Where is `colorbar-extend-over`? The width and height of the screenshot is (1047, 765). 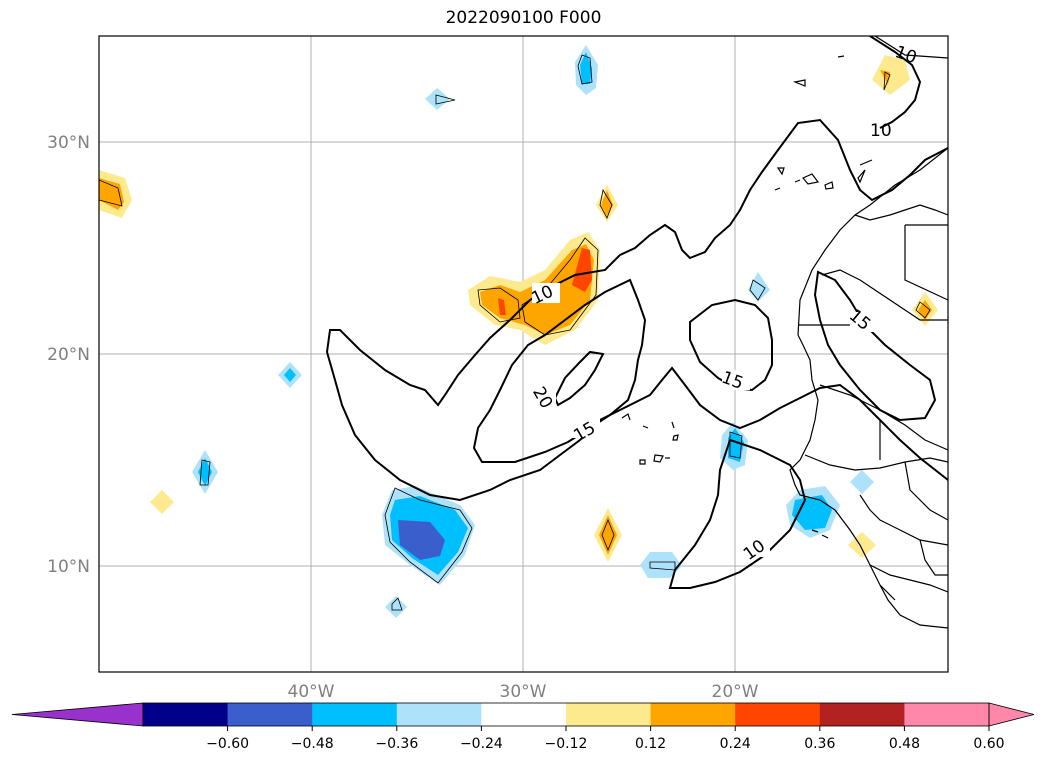 colorbar-extend-over is located at coordinates (1011, 714).